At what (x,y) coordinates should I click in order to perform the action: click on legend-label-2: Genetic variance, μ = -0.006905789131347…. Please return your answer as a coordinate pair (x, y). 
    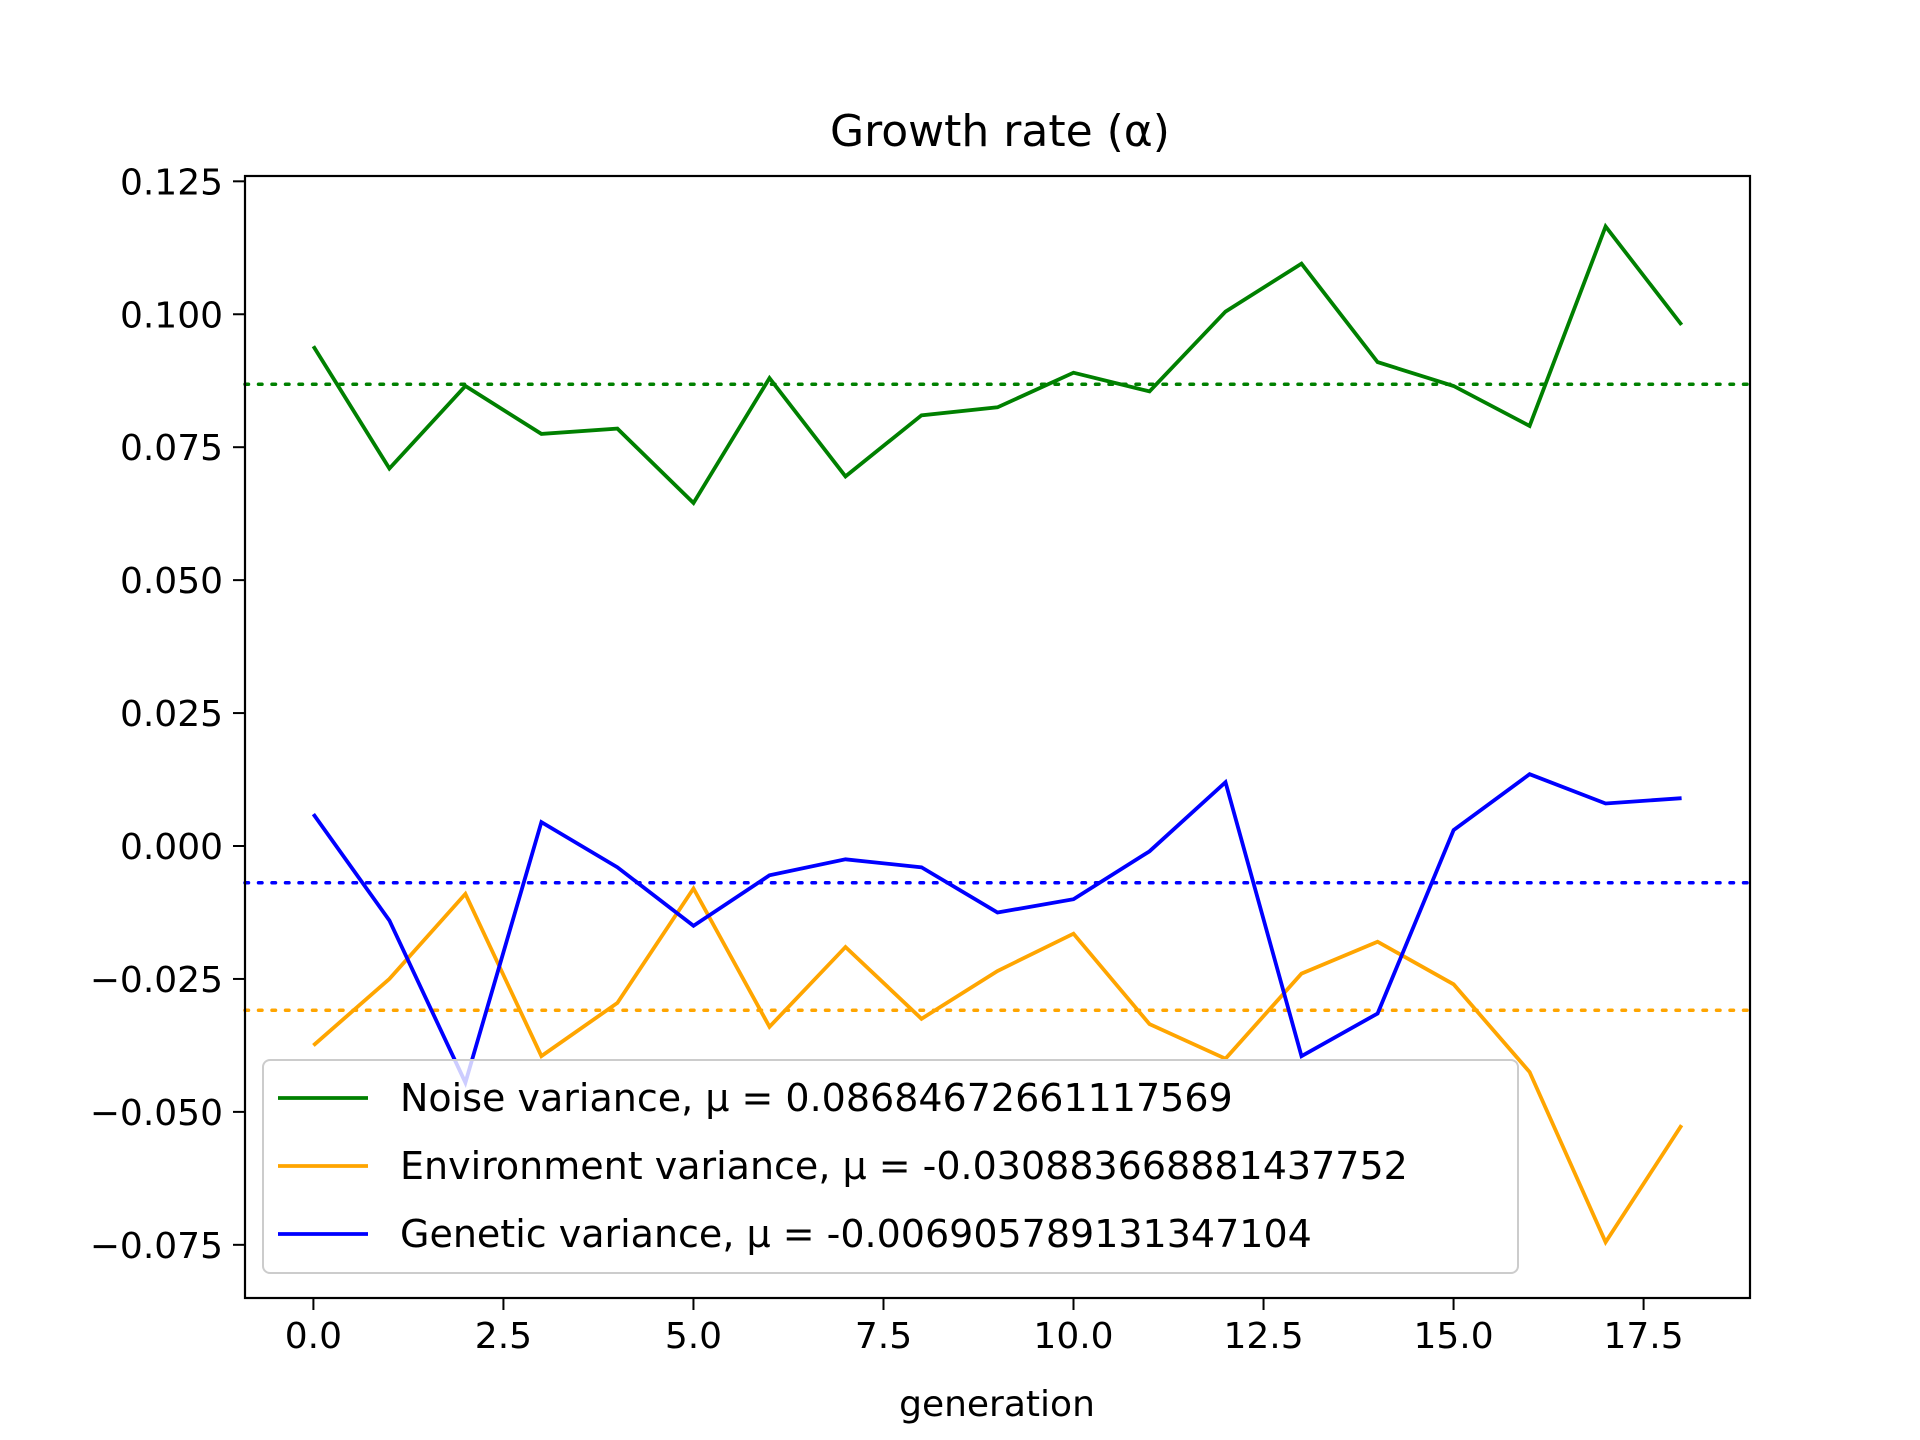
    Looking at the image, I should click on (856, 1234).